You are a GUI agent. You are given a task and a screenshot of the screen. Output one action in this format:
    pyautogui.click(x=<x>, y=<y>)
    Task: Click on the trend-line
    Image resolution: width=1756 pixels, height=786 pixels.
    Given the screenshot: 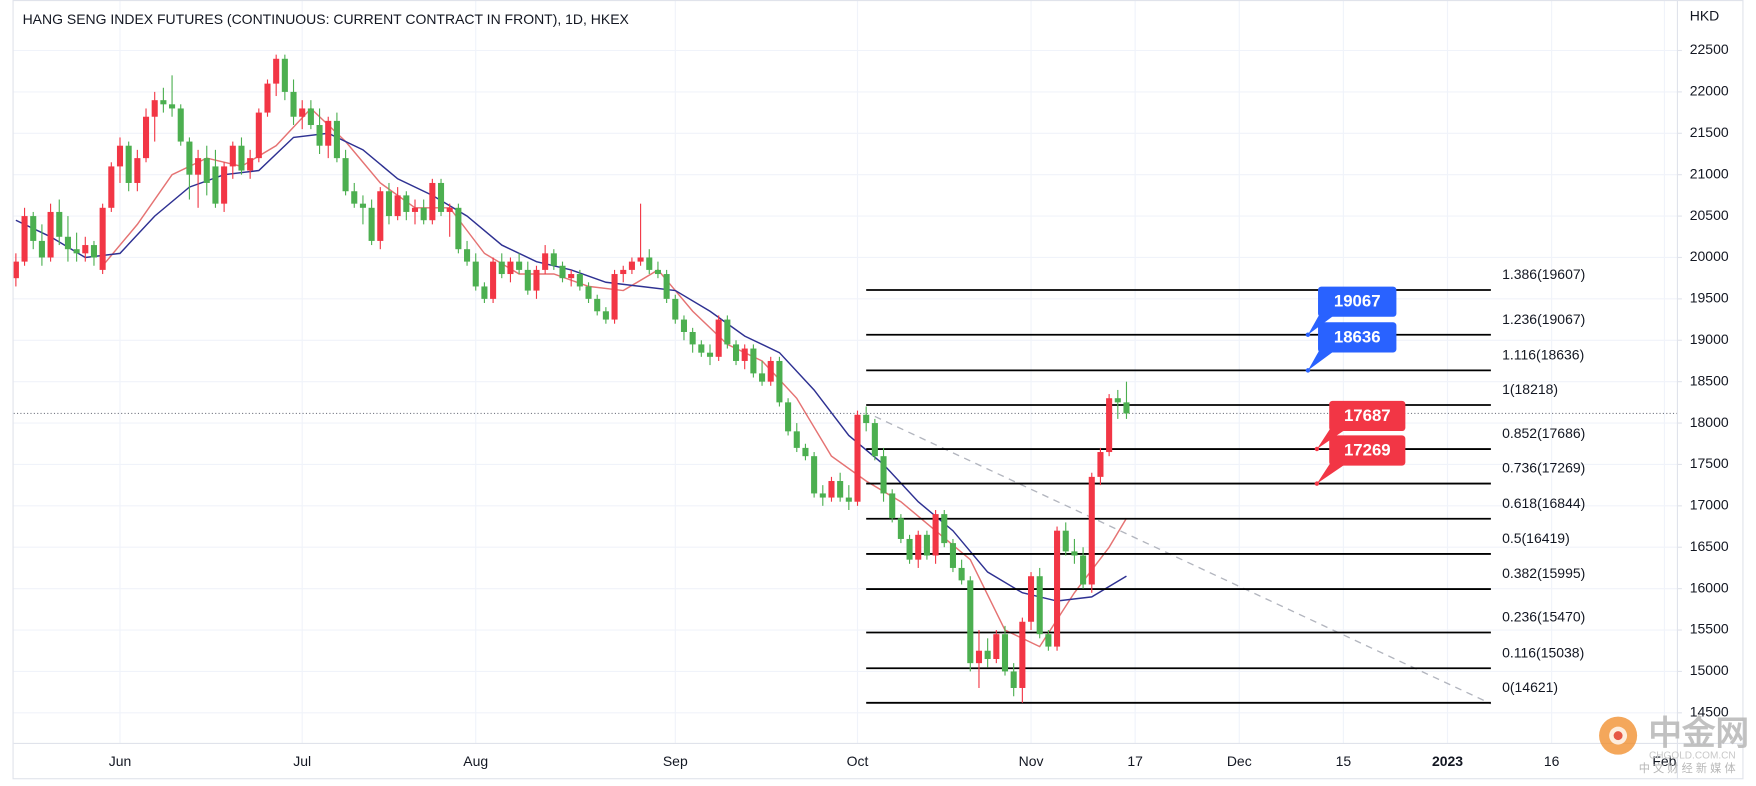 What is the action you would take?
    pyautogui.click(x=1183, y=560)
    